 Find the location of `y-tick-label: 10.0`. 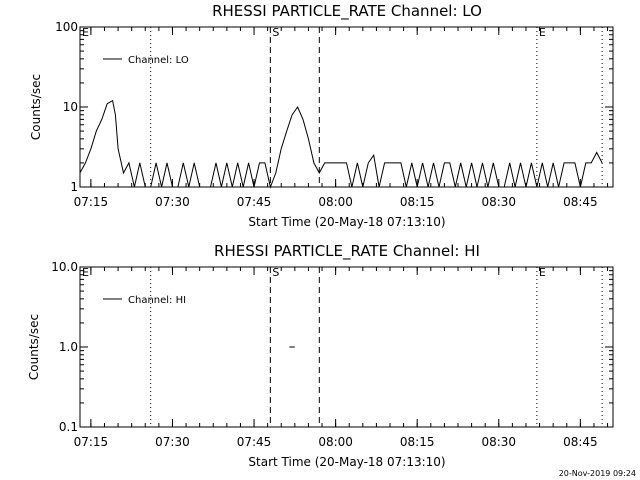

y-tick-label: 10.0 is located at coordinates (64, 267).